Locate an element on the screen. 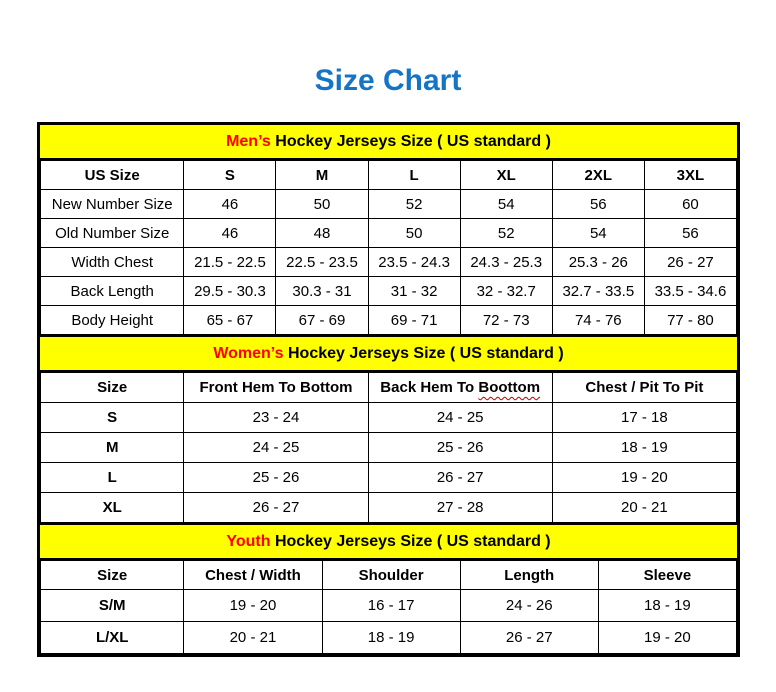 The height and width of the screenshot is (692, 776). row-label: Back Length is located at coordinates (112, 291).